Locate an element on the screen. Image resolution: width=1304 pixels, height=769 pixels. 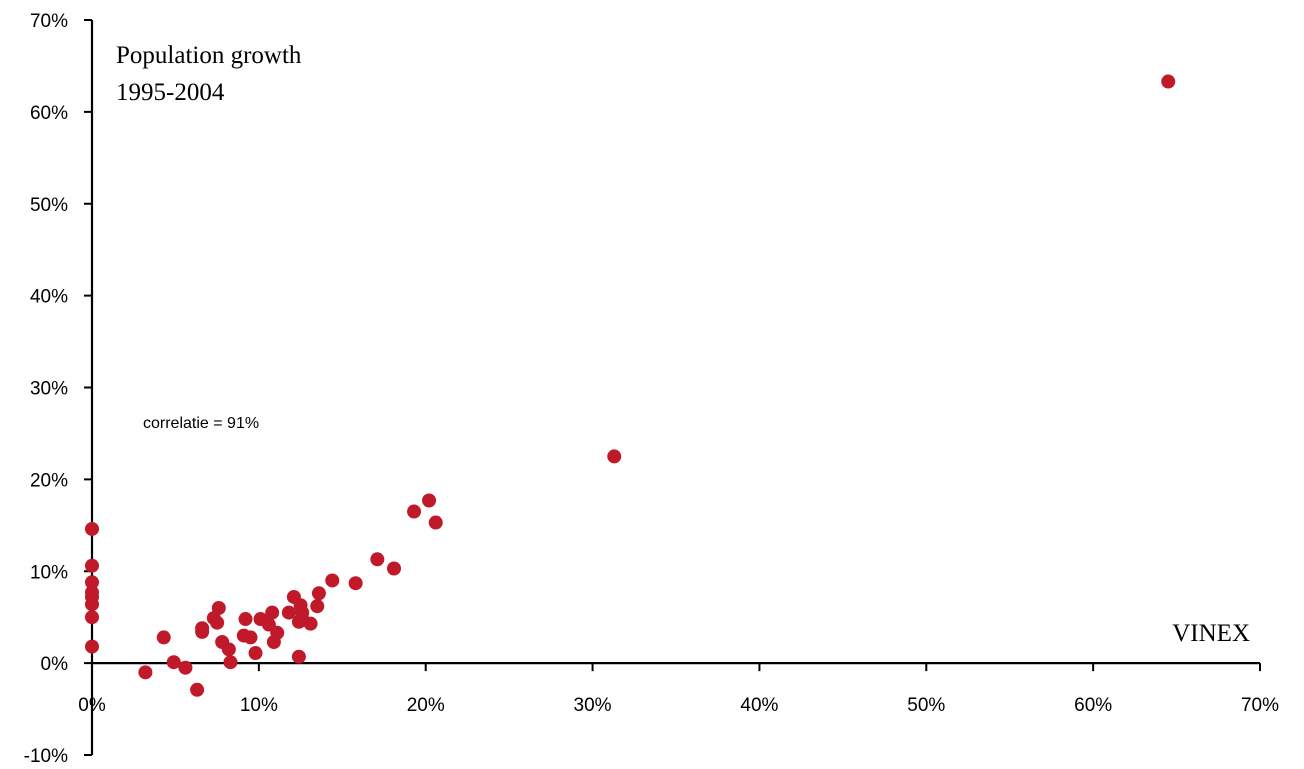
y-tick-label: 50% is located at coordinates (49, 205).